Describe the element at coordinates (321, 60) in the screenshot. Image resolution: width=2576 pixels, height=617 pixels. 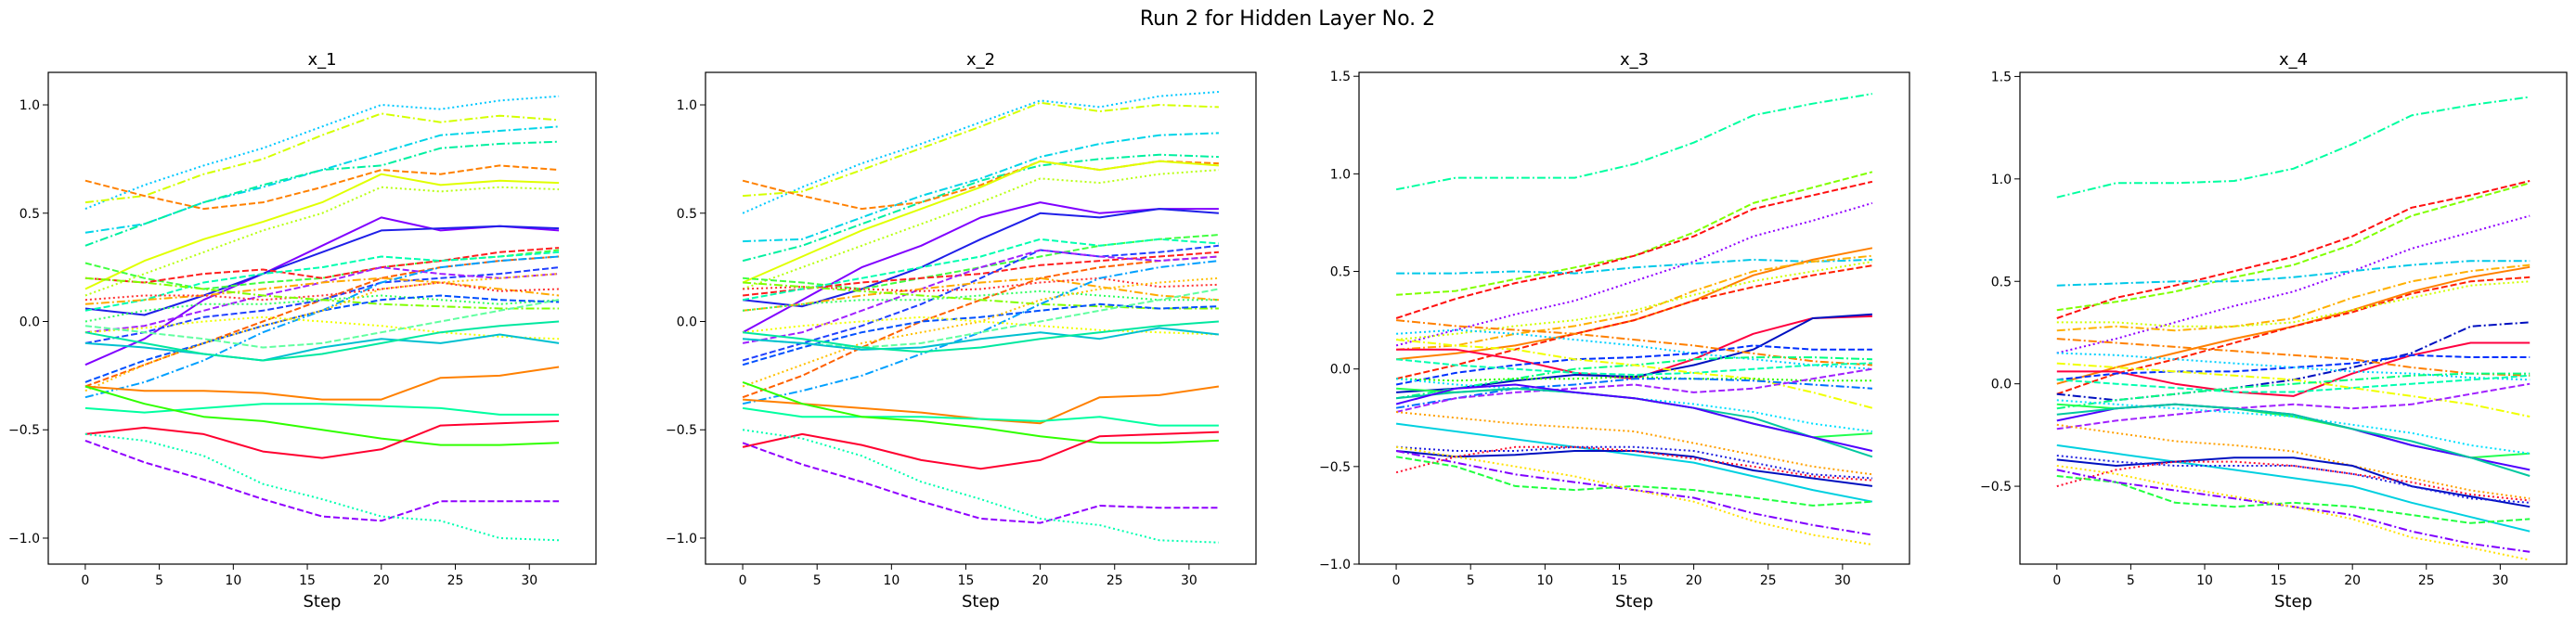
I see `subplot-title: x_1` at that location.